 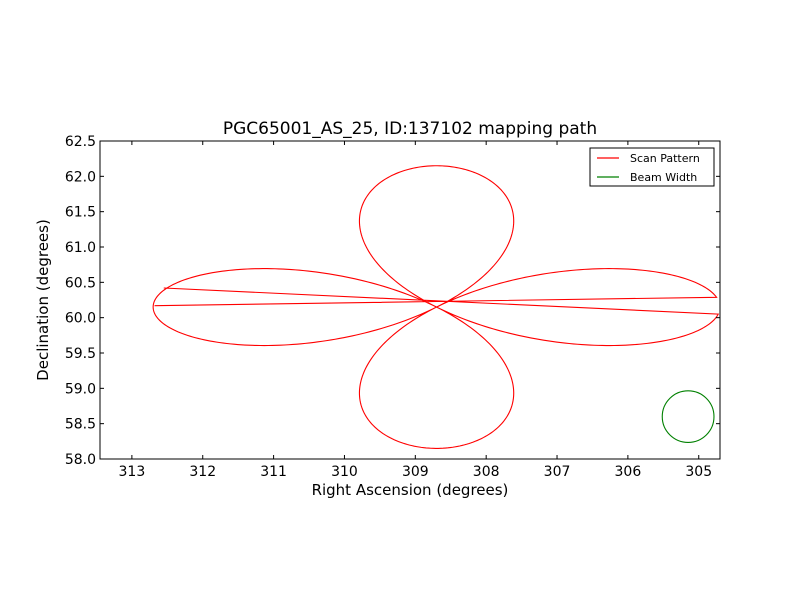 I want to click on y-tick-label: 62.5, so click(x=80, y=142).